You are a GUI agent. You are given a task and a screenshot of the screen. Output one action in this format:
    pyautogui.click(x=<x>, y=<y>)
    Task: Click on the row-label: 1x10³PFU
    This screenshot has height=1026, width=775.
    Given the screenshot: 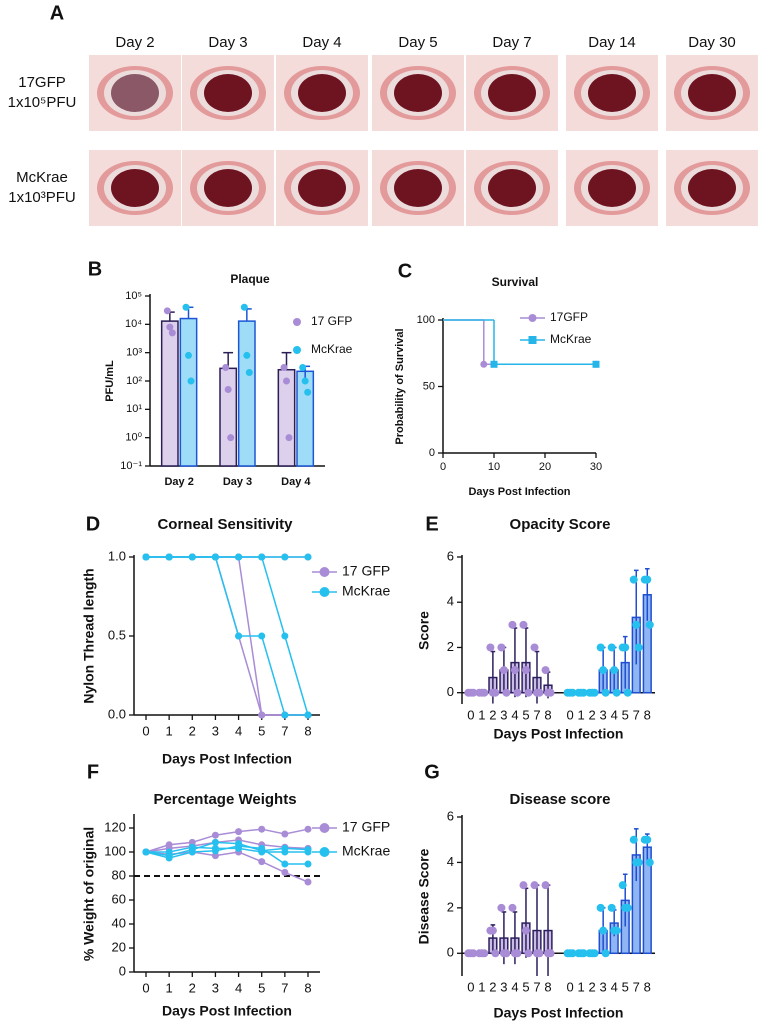 What is the action you would take?
    pyautogui.click(x=42, y=197)
    